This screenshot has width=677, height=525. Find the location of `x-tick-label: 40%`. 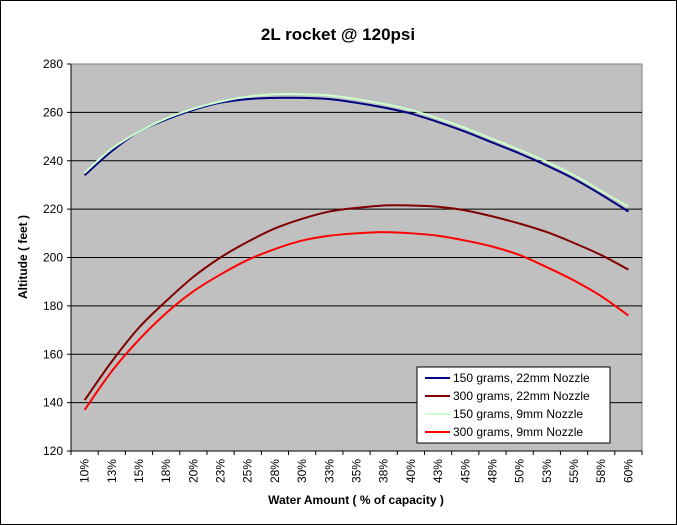

x-tick-label: 40% is located at coordinates (411, 471).